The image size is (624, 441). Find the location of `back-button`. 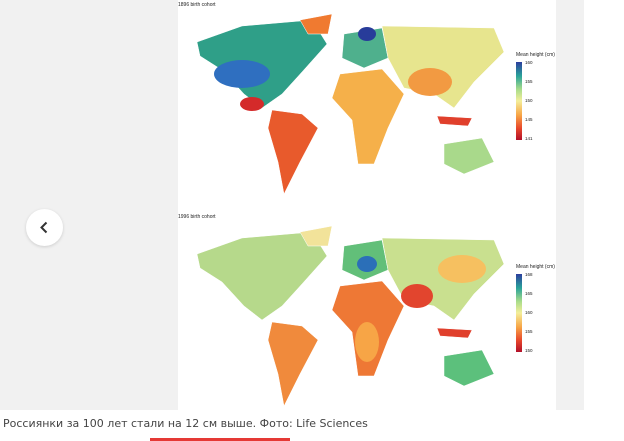

back-button is located at coordinates (44, 227).